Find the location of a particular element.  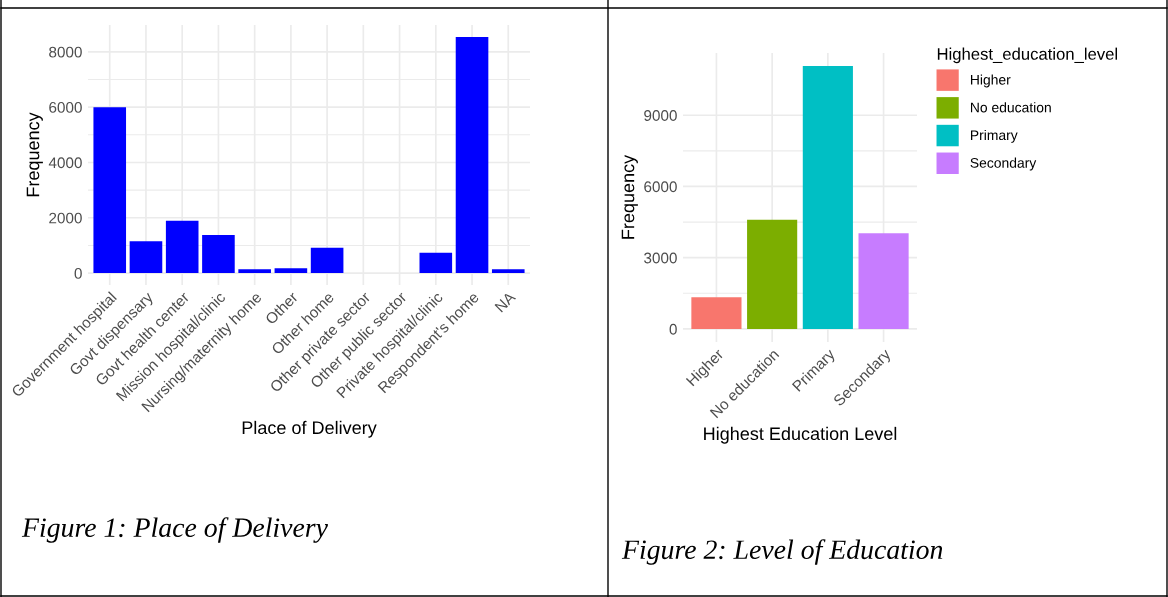

caption: Figure 2: Level of Education is located at coordinates (782, 552).